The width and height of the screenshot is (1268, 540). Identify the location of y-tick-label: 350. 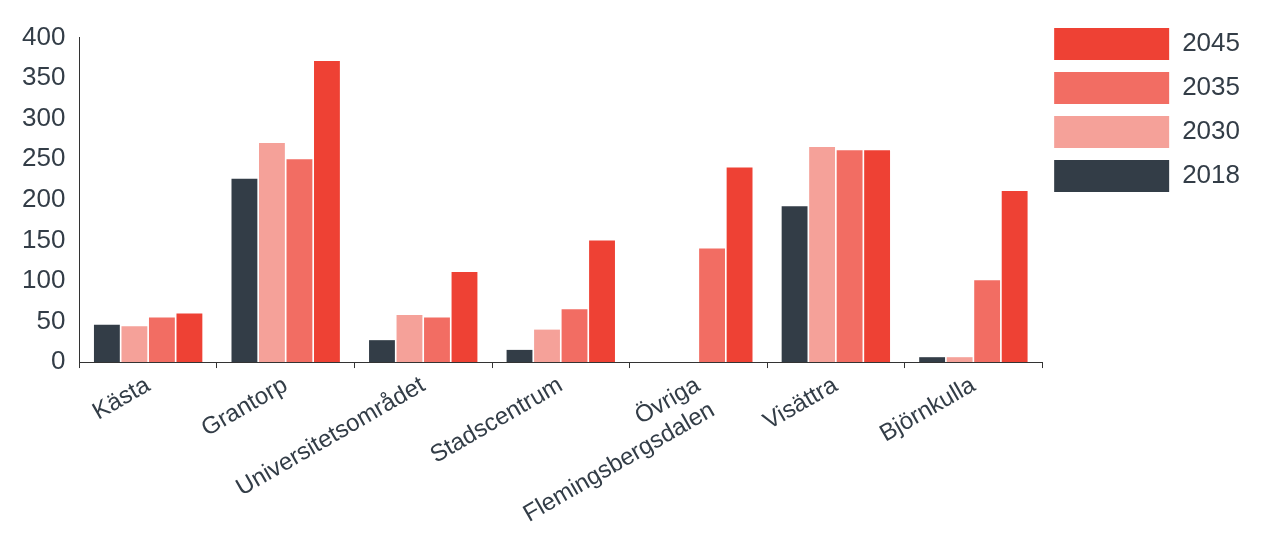
(43, 76).